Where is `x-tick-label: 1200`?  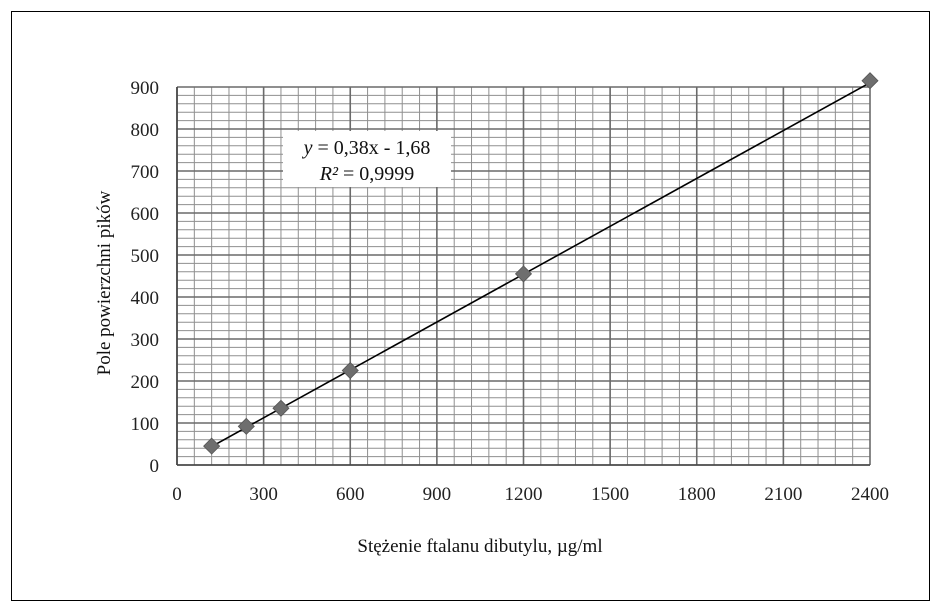 x-tick-label: 1200 is located at coordinates (524, 494).